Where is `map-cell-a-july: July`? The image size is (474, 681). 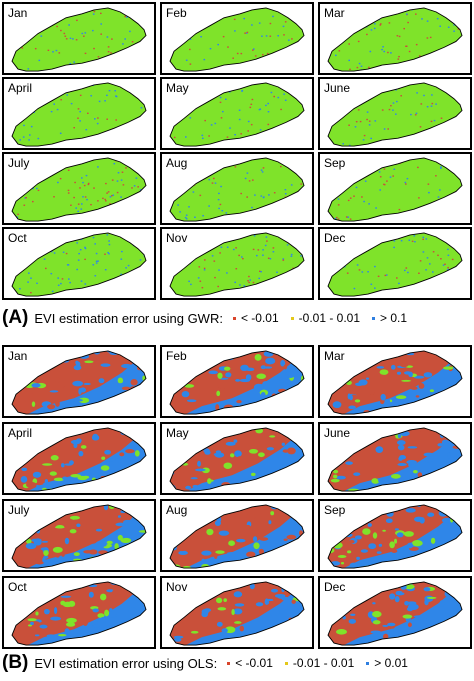
map-cell-a-july: July is located at coordinates (79, 188).